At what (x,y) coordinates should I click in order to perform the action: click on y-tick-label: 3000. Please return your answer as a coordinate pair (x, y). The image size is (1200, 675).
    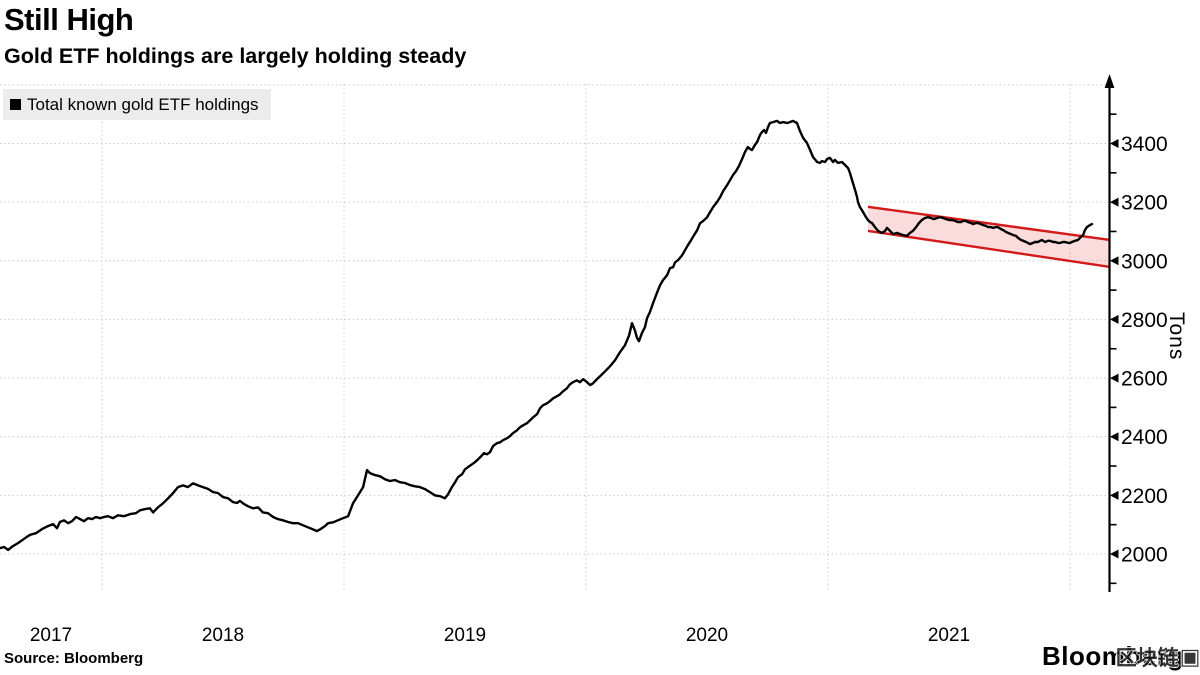
    Looking at the image, I should click on (1144, 261).